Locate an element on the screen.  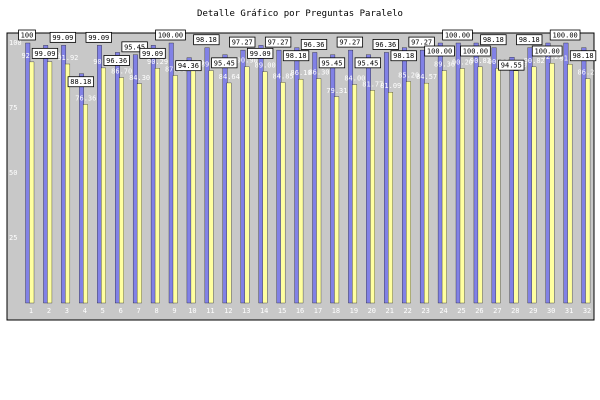
data-label-series2: 84.00 is located at coordinates (354, 79).